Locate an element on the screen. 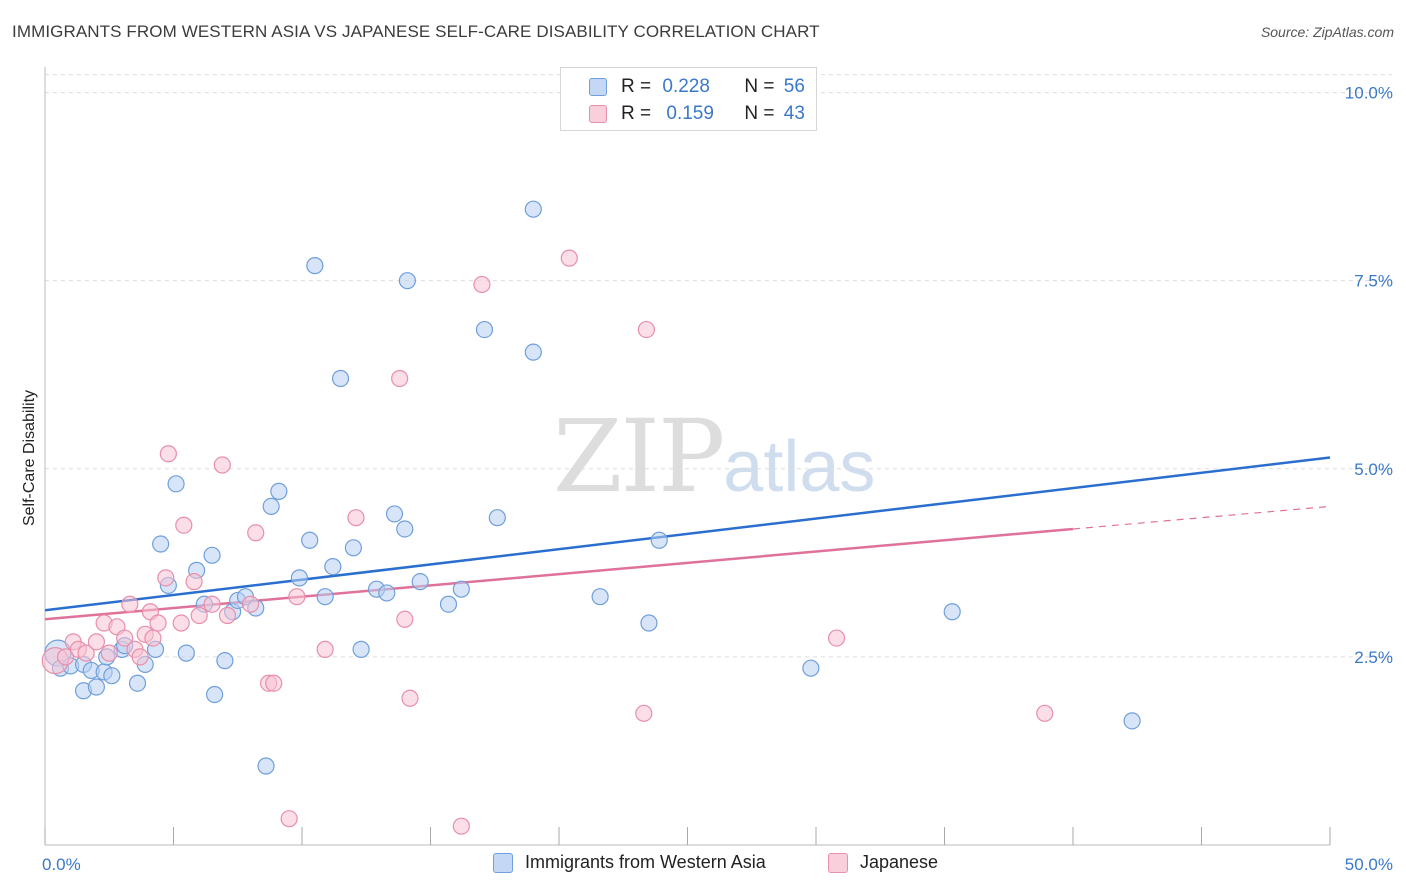 The width and height of the screenshot is (1406, 892). y-tick-label: 2.5% is located at coordinates (1373, 657).